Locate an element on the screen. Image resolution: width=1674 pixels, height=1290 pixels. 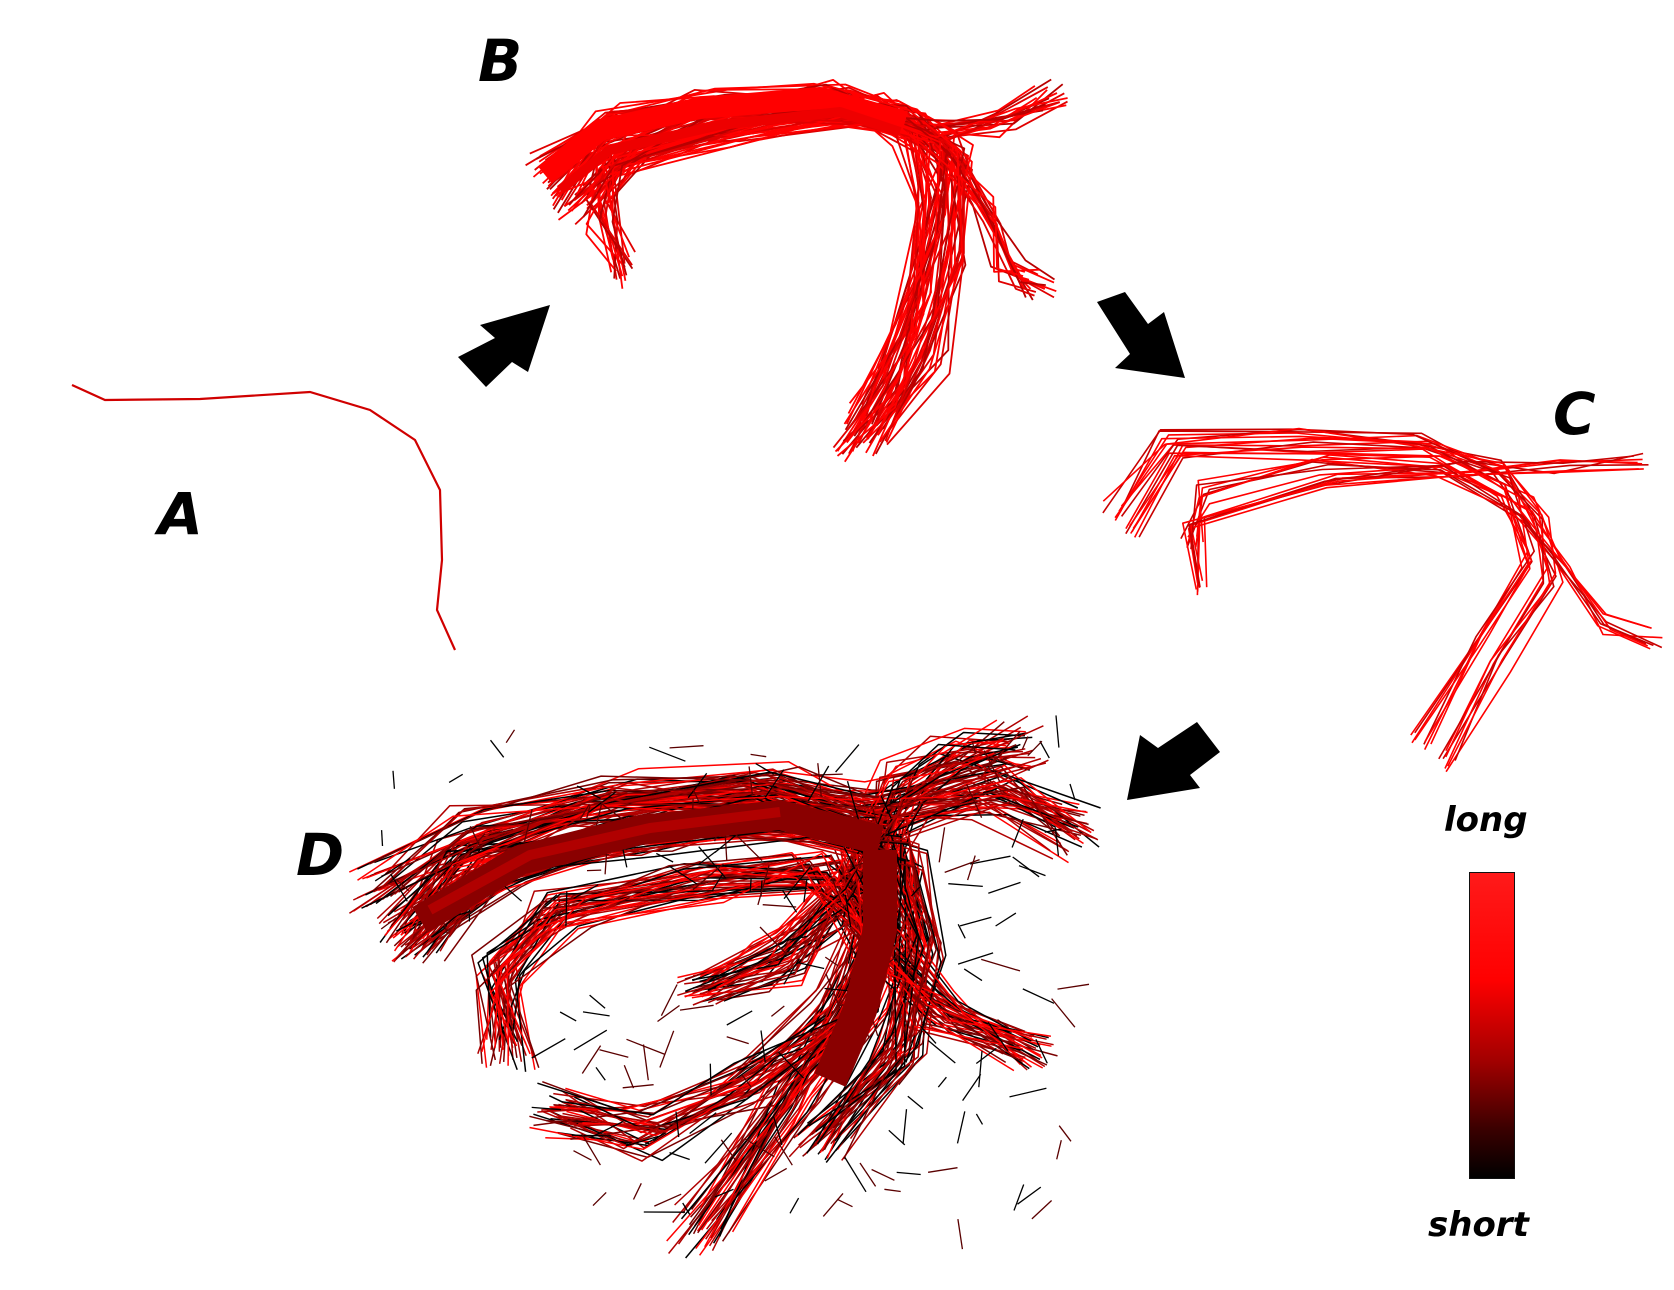
colorbar-top-label: long is located at coordinates (1486, 820).